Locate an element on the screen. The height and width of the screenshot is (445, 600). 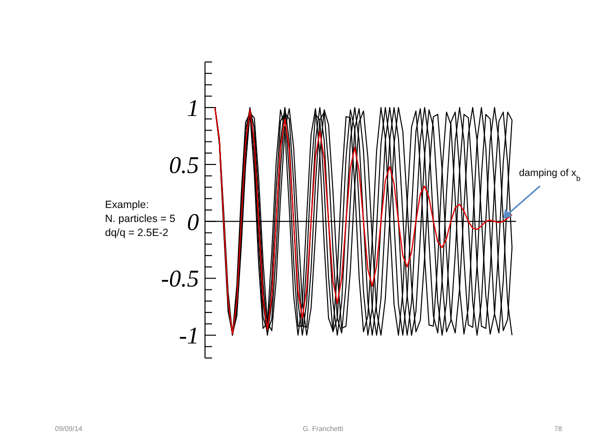
y-tick-label: 1 is located at coordinates (193, 109).